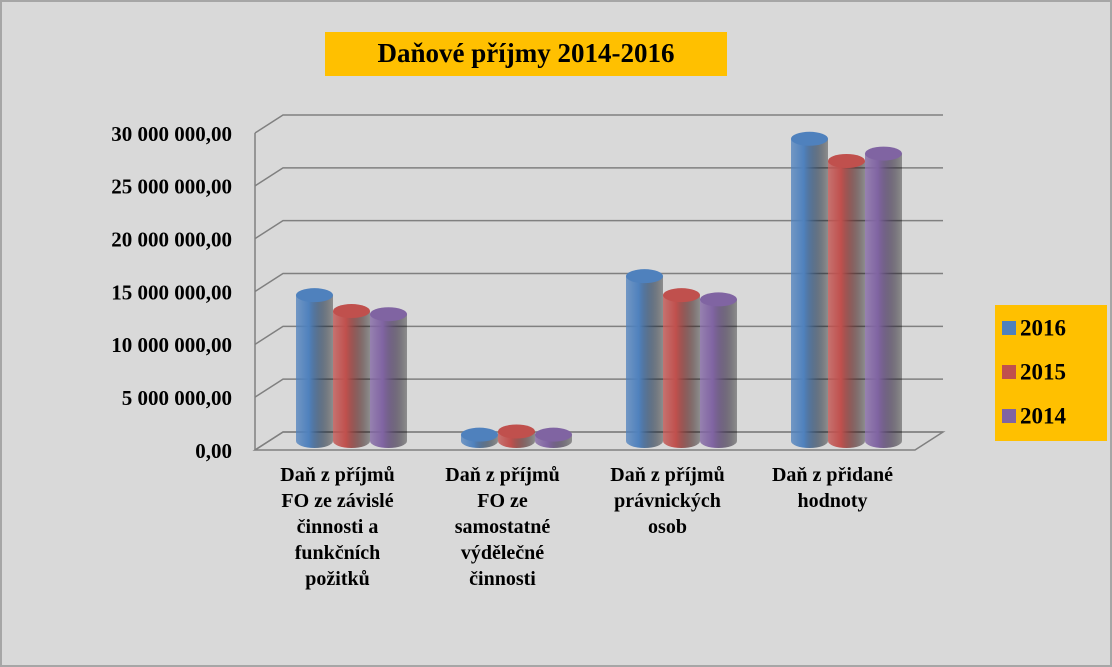 The height and width of the screenshot is (667, 1112). I want to click on x-tick-label: Daň z příjmů právnických osob, so click(667, 501).